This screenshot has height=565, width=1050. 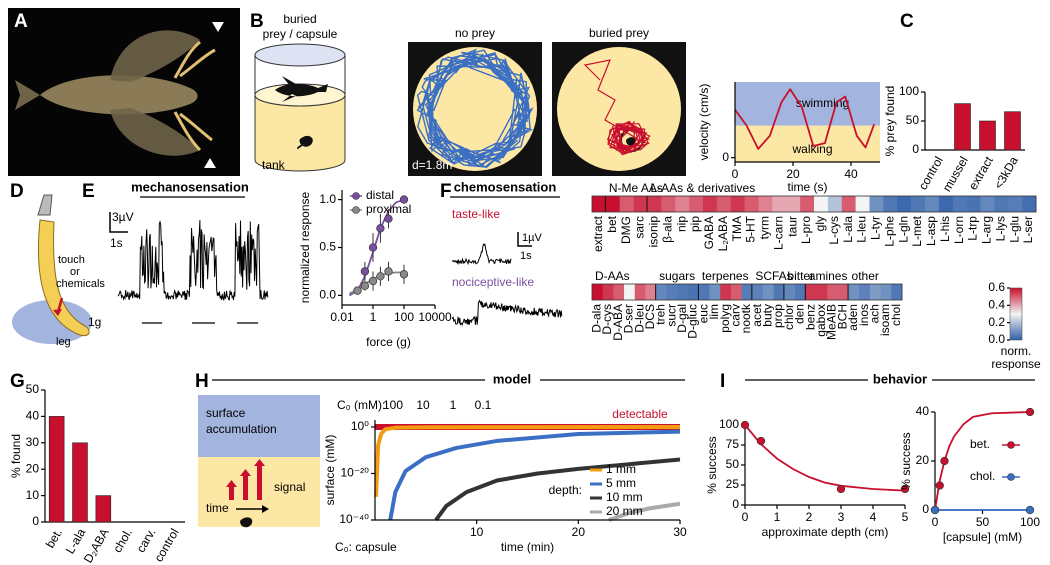 I want to click on heatmap-frame, so click(x=814, y=204).